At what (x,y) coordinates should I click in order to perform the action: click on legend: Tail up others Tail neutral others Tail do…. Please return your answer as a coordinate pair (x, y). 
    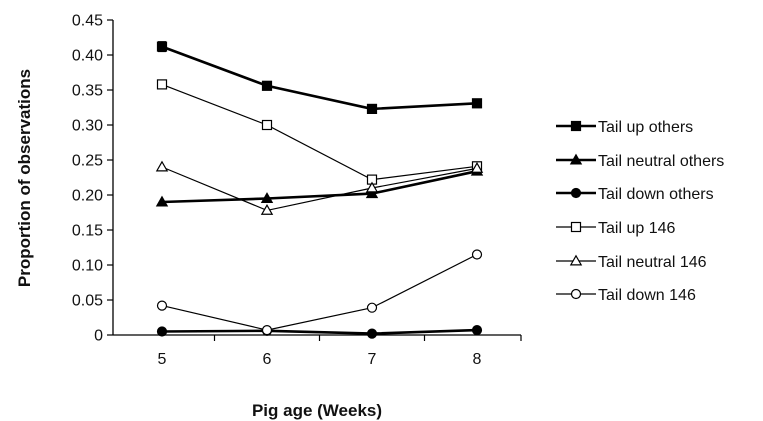
    Looking at the image, I should click on (640, 211).